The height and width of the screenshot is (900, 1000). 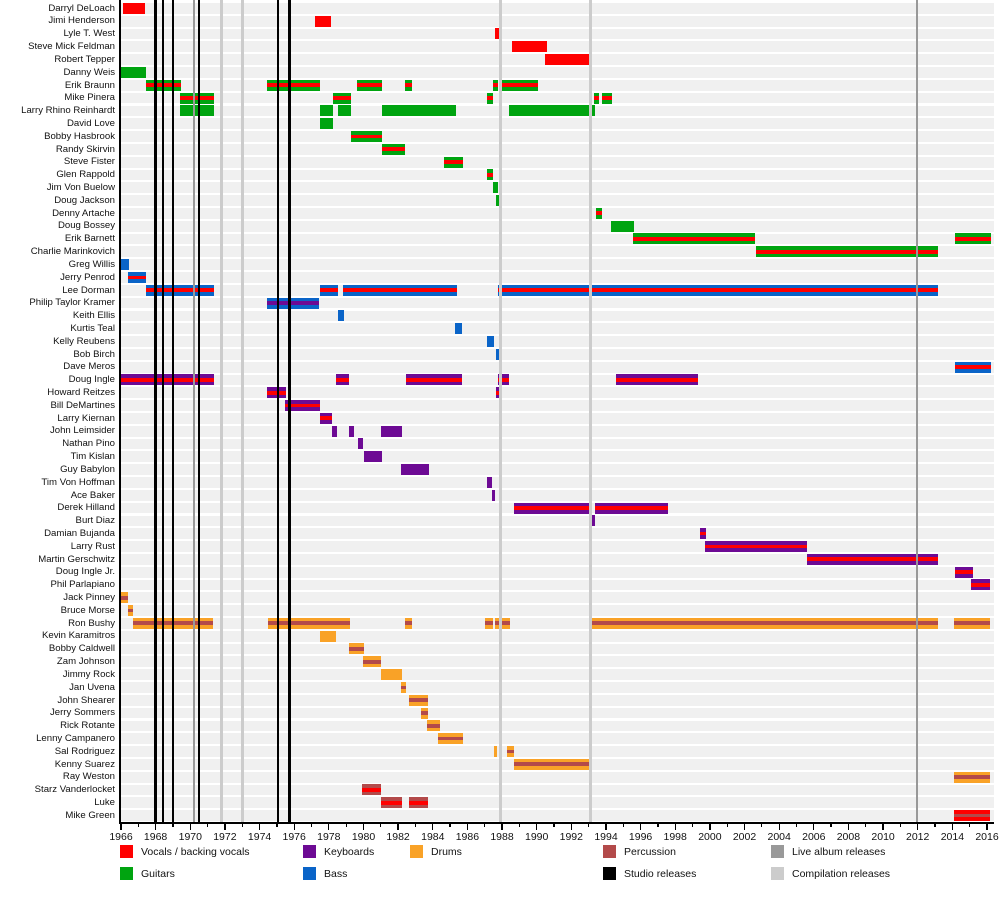 I want to click on legend-label: Keyboards, so click(x=349, y=852).